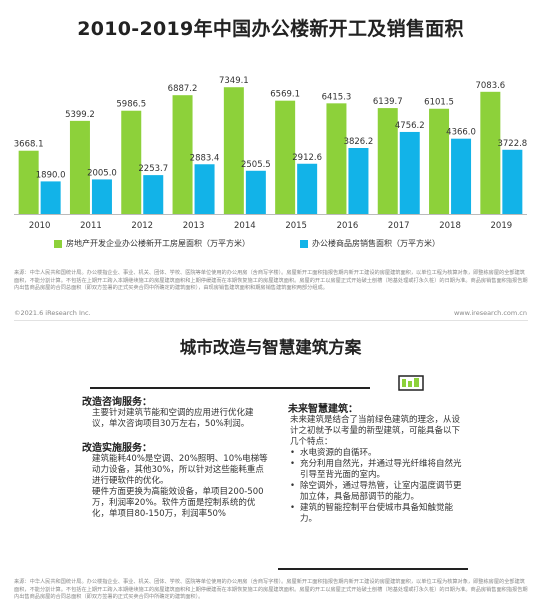 Image resolution: width=541 pixels, height=609 pixels. I want to click on list-item: 充分利用自然光，并通过导光纤维将自然光引导至背光面的室内。, so click(379, 470).